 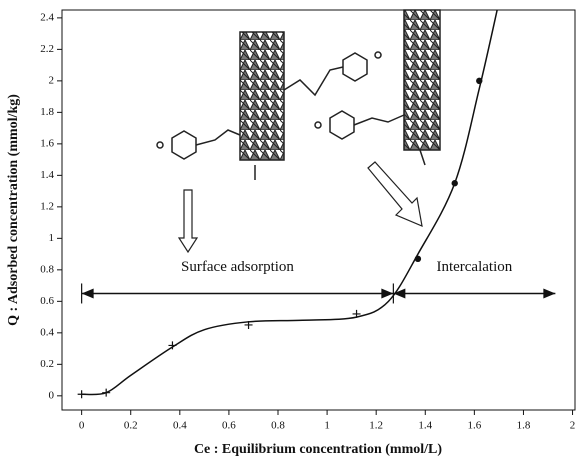 I want to click on y-tick-label: 1, so click(x=52, y=238).